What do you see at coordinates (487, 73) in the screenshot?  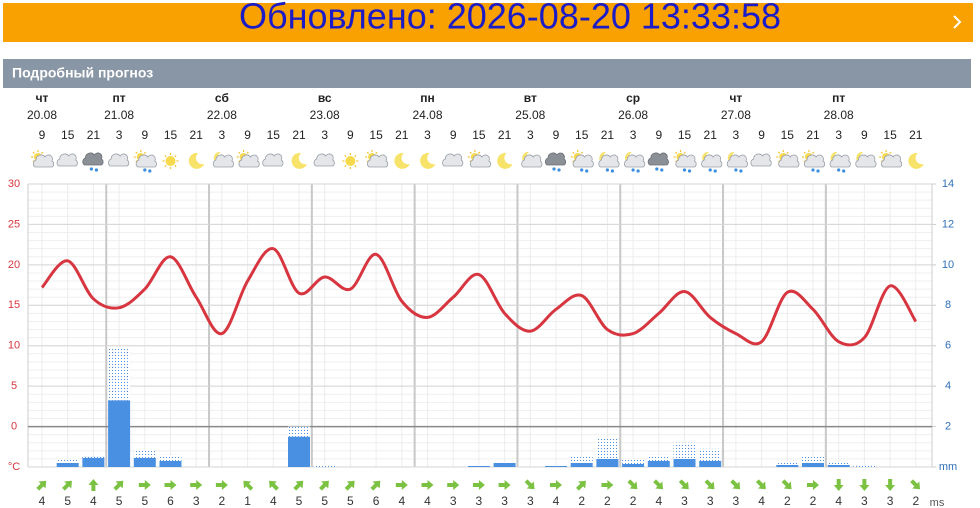 I see `section-header` at bounding box center [487, 73].